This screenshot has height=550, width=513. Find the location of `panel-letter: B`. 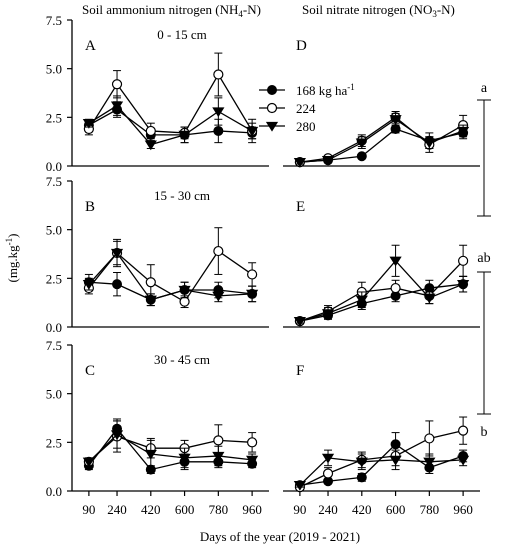

panel-letter: B is located at coordinates (90, 207).